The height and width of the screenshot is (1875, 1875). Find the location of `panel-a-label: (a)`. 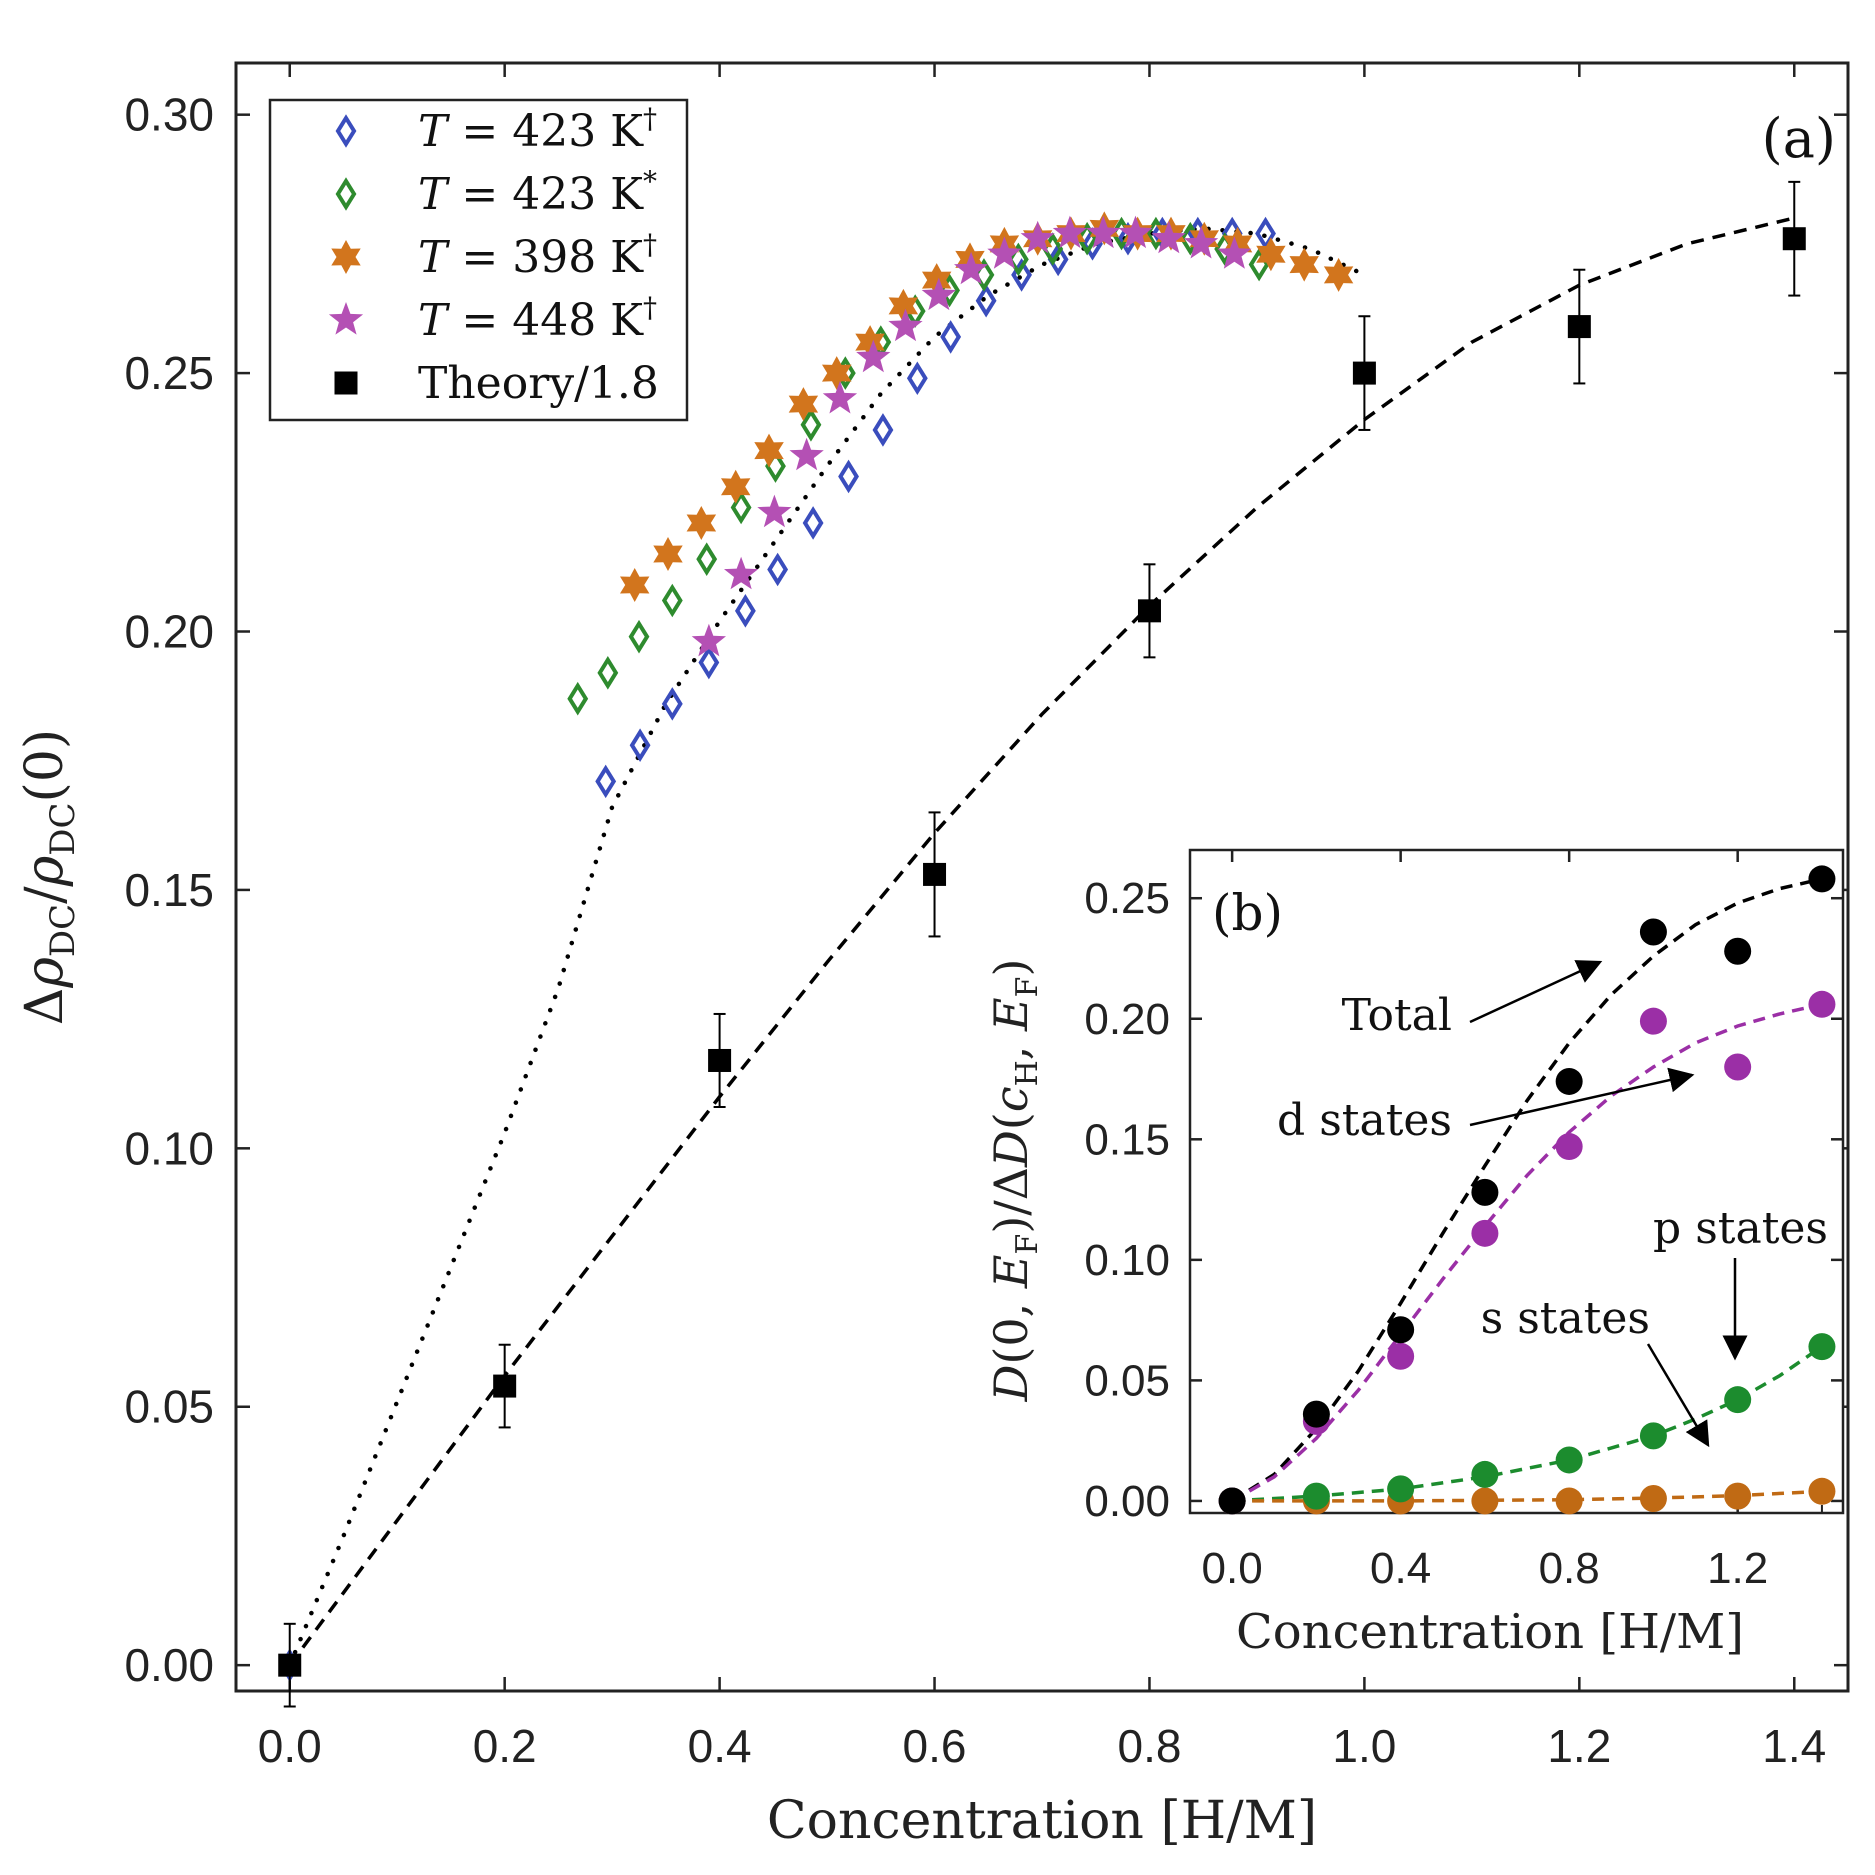

panel-a-label: (a) is located at coordinates (1799, 138).